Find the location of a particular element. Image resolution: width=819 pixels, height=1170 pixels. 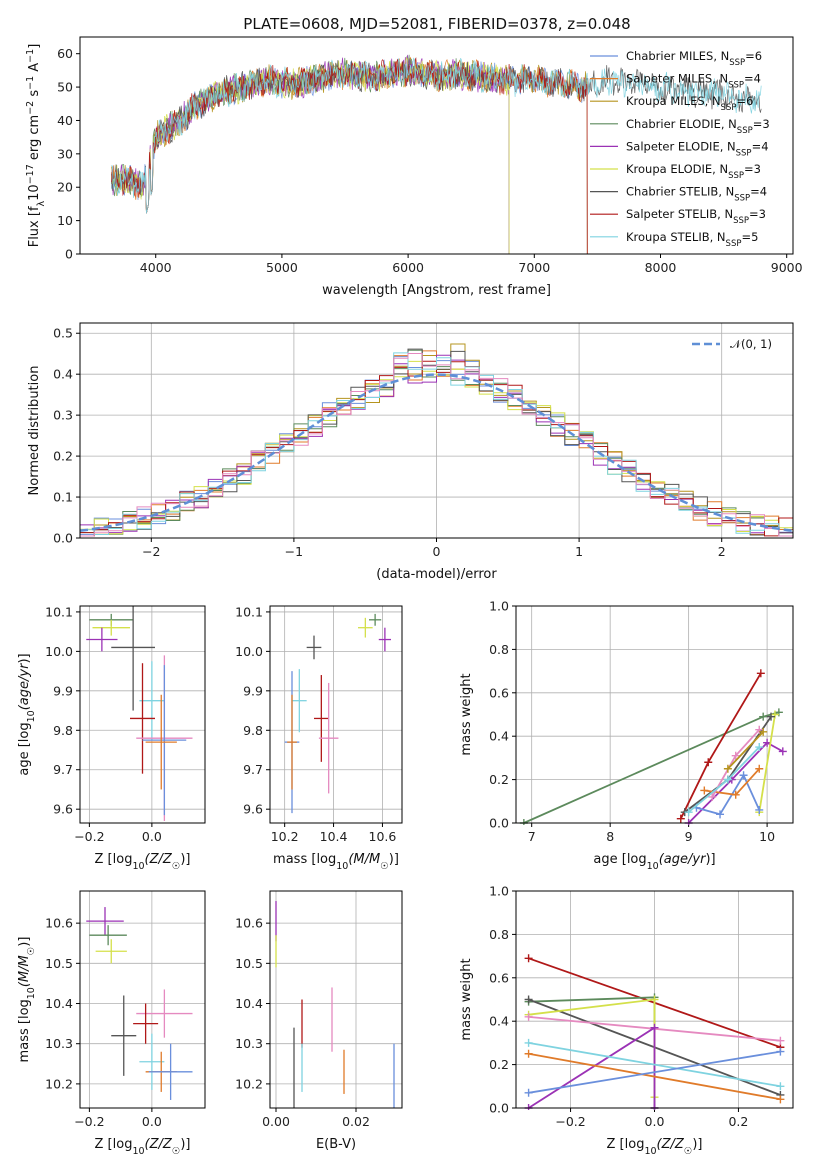

x-tick-label: 0.00 is located at coordinates (276, 1121).